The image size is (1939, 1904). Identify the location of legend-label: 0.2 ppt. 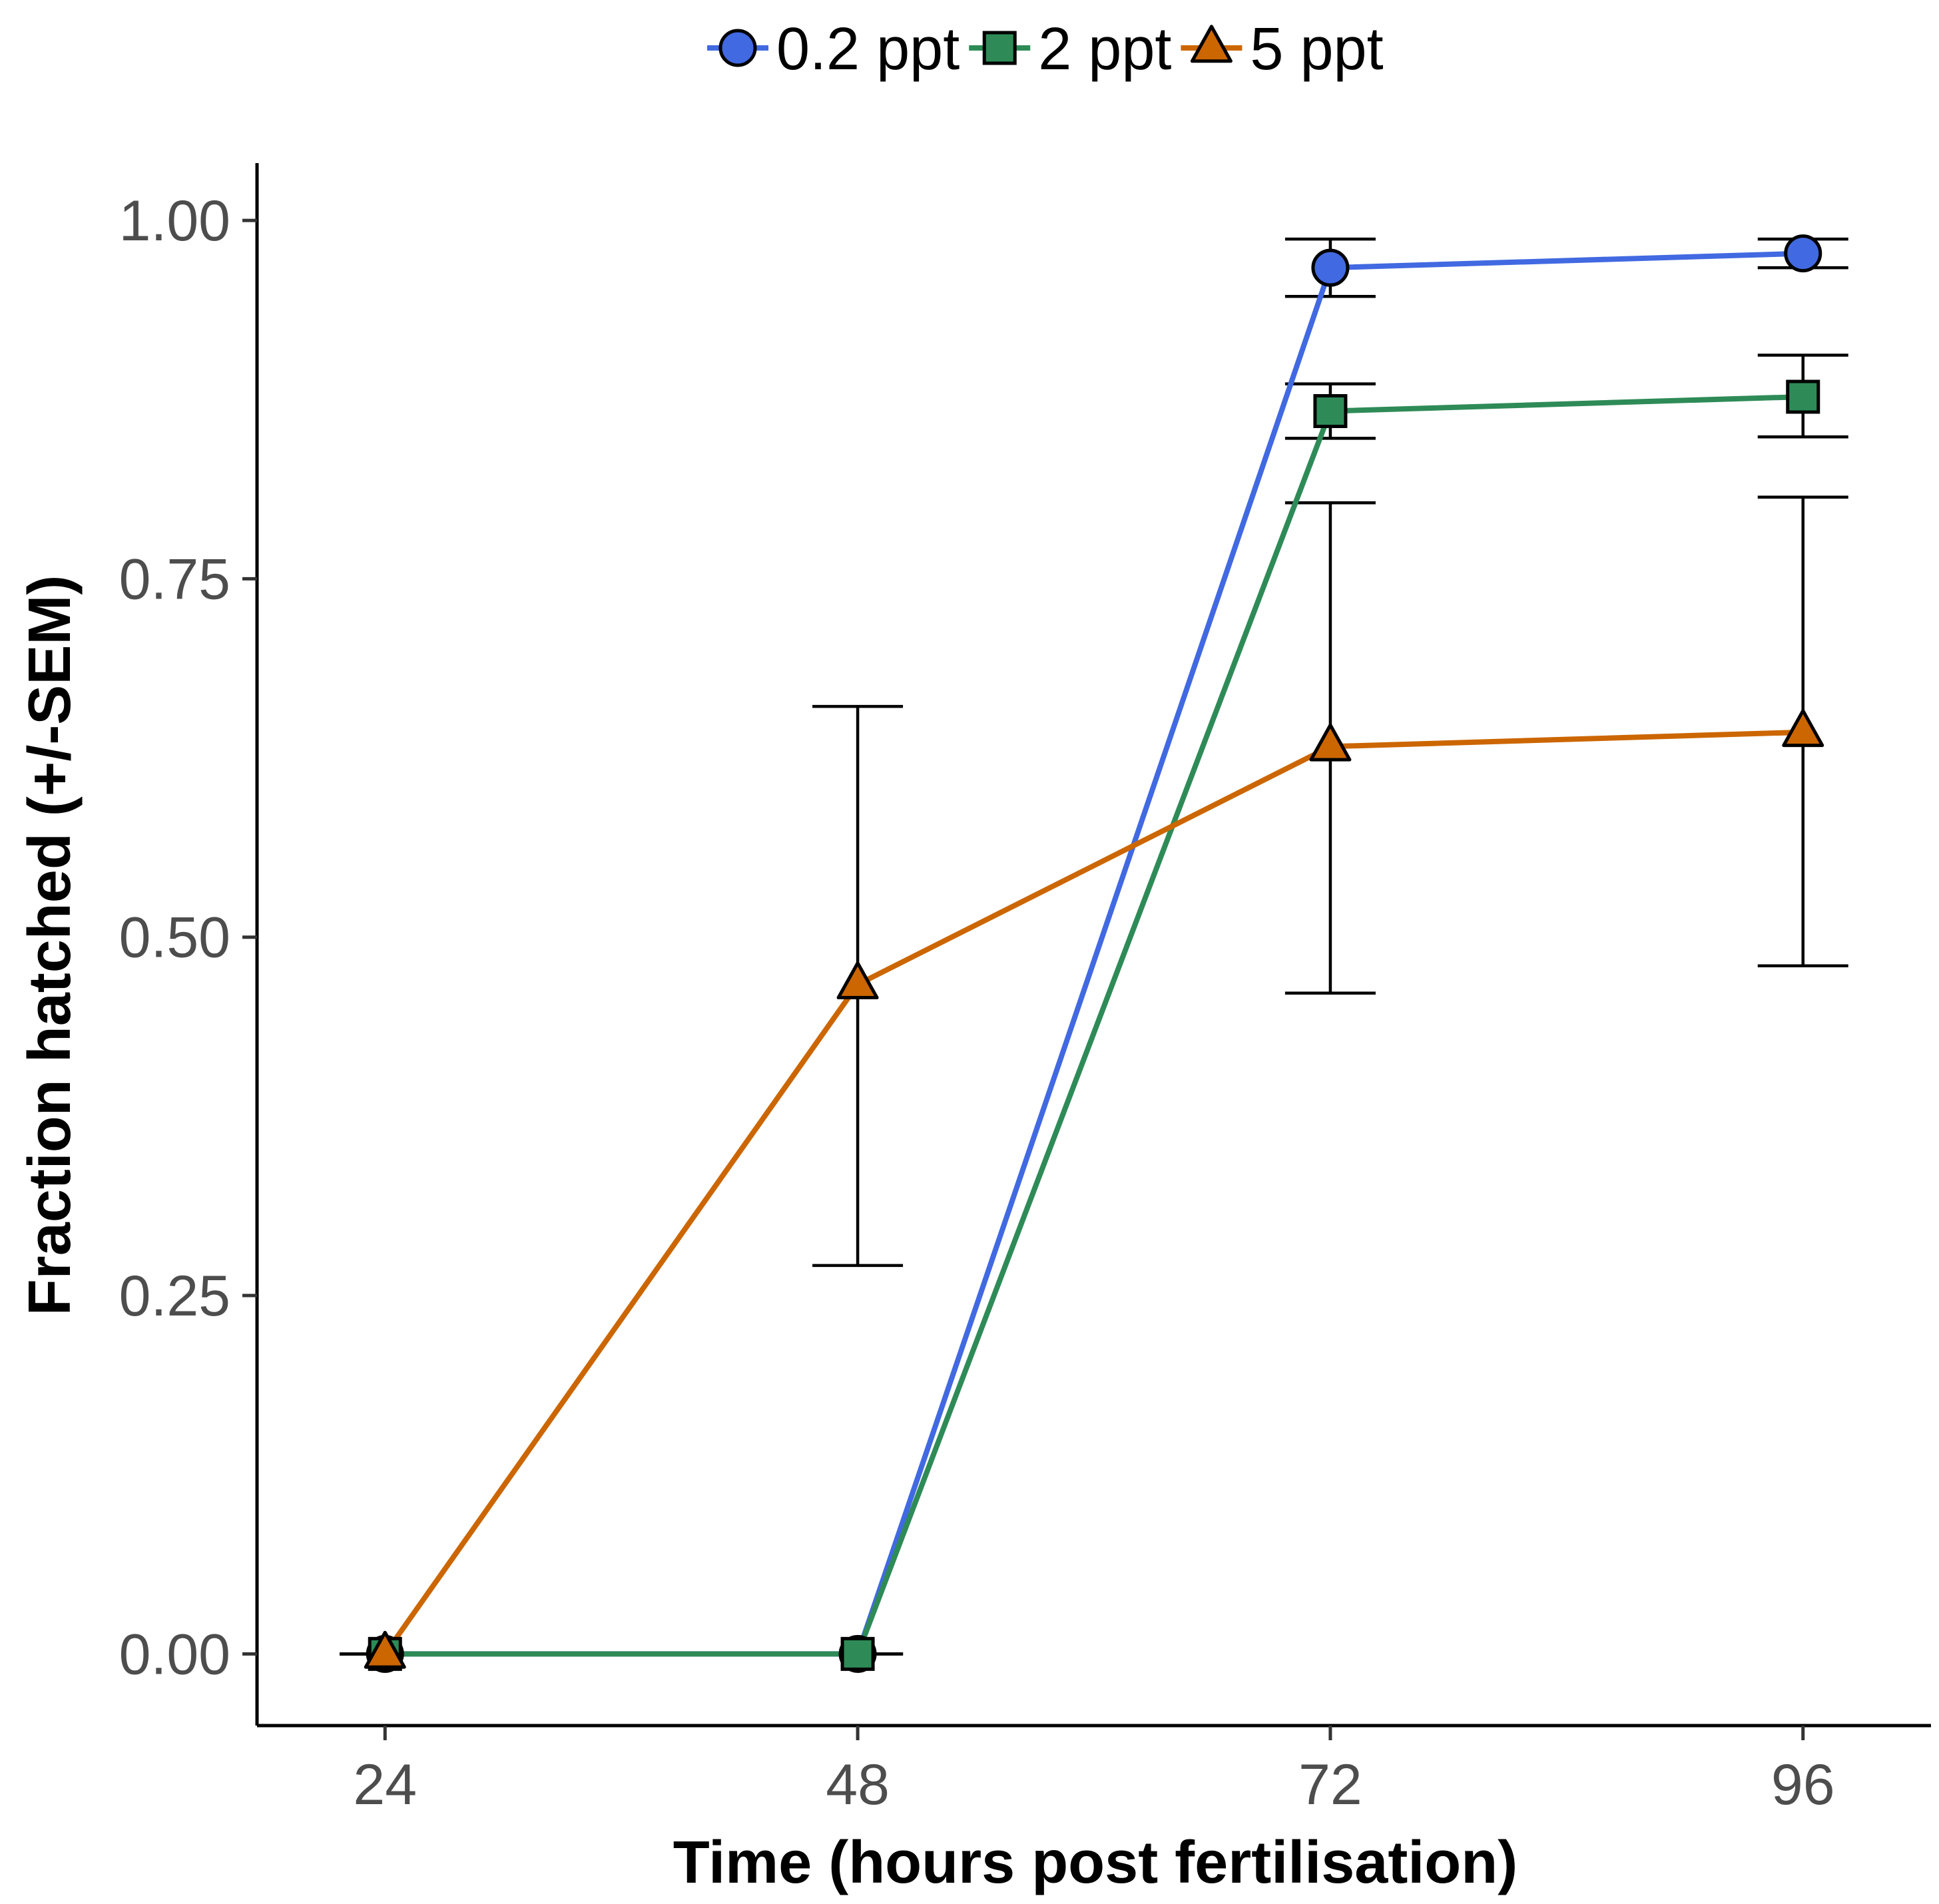
(868, 49).